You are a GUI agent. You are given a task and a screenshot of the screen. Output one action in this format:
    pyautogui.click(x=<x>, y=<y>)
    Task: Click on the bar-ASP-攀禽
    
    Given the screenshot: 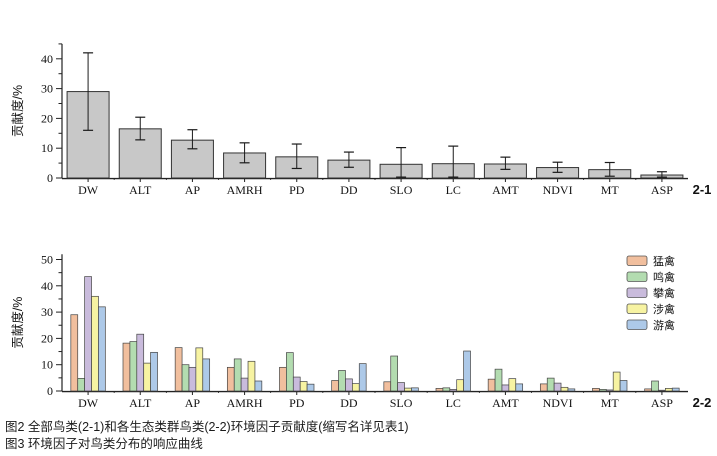 What is the action you would take?
    pyautogui.click(x=662, y=390)
    